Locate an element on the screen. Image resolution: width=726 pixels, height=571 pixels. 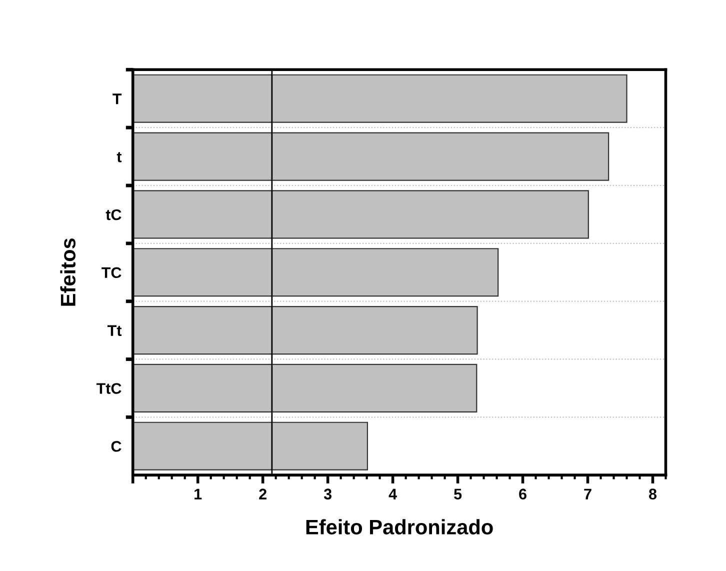
y-tick-label: C is located at coordinates (116, 446).